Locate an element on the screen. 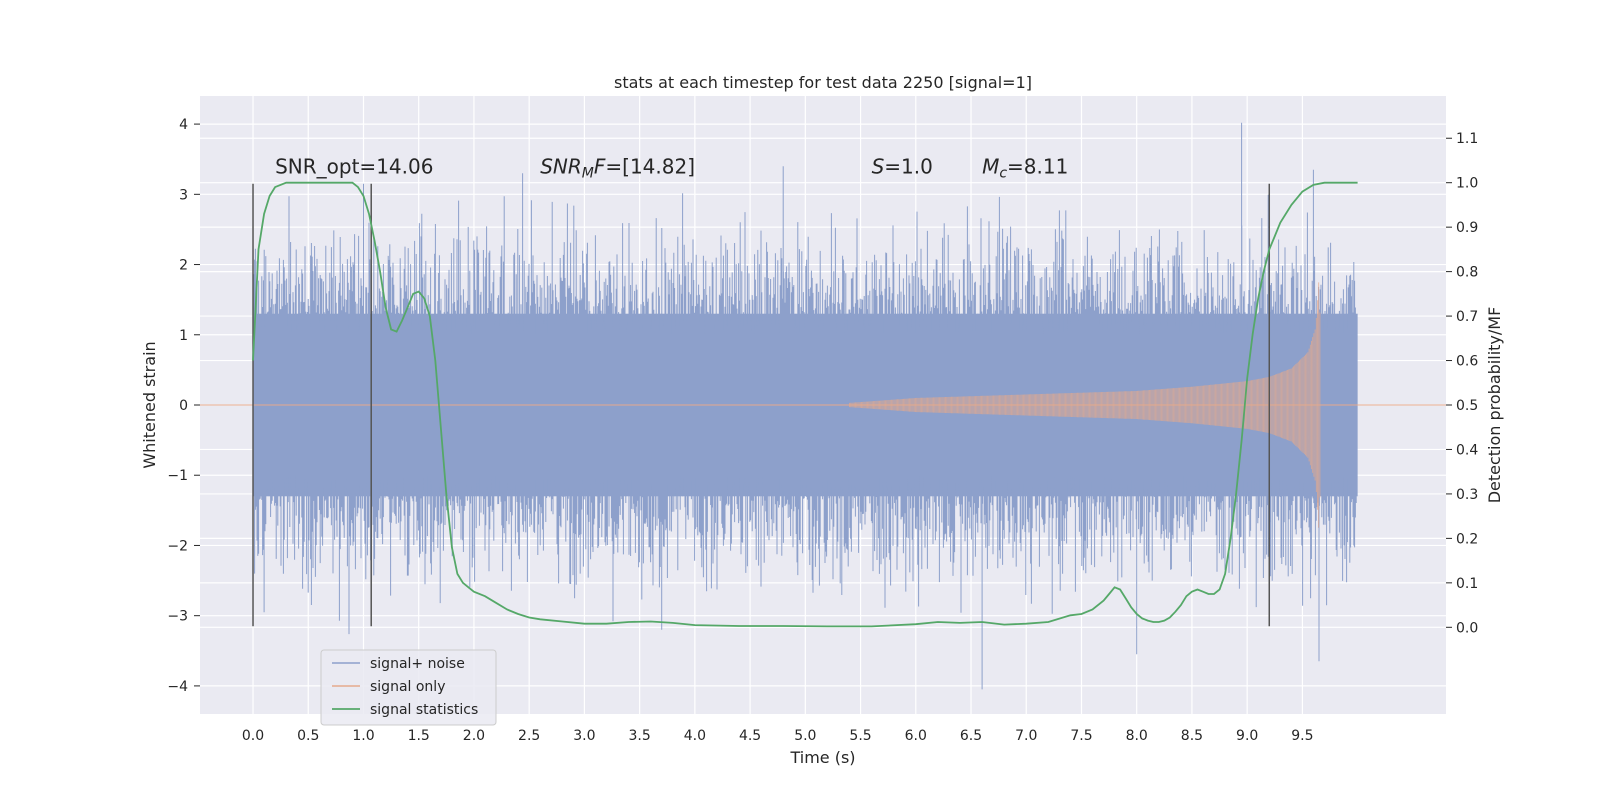 The image size is (1600, 800). legend-label-signal-only: signal only is located at coordinates (407, 687).